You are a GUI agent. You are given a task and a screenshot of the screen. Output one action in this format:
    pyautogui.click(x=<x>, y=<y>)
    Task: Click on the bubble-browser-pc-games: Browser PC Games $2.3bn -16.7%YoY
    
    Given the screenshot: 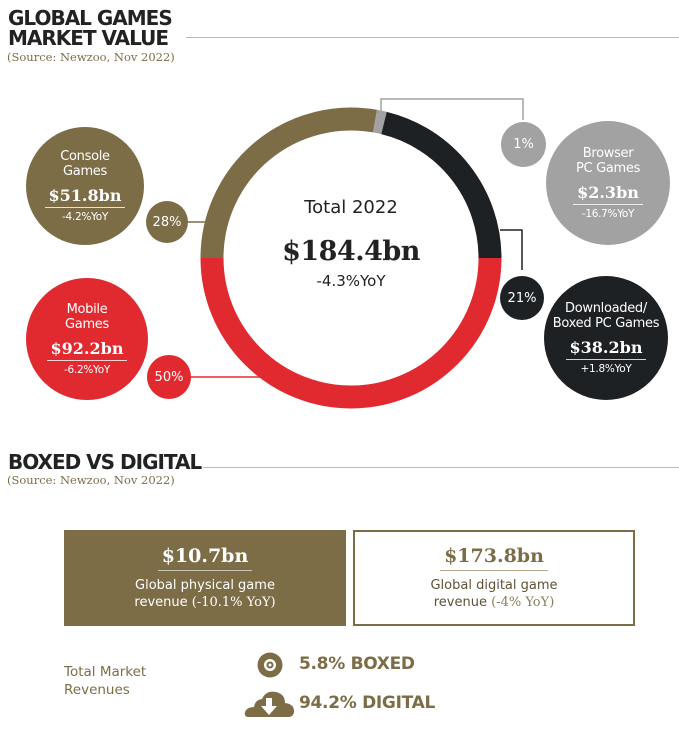 What is the action you would take?
    pyautogui.click(x=608, y=183)
    